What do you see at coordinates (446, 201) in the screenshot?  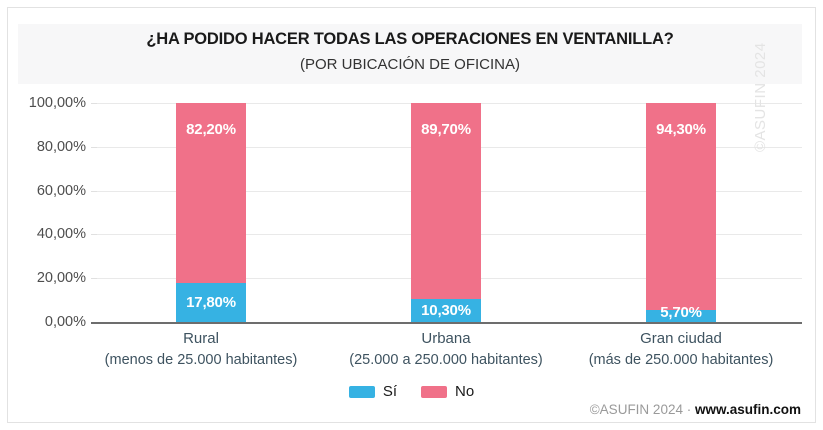 I see `bar-segment-no-urbana: 89,70%` at bounding box center [446, 201].